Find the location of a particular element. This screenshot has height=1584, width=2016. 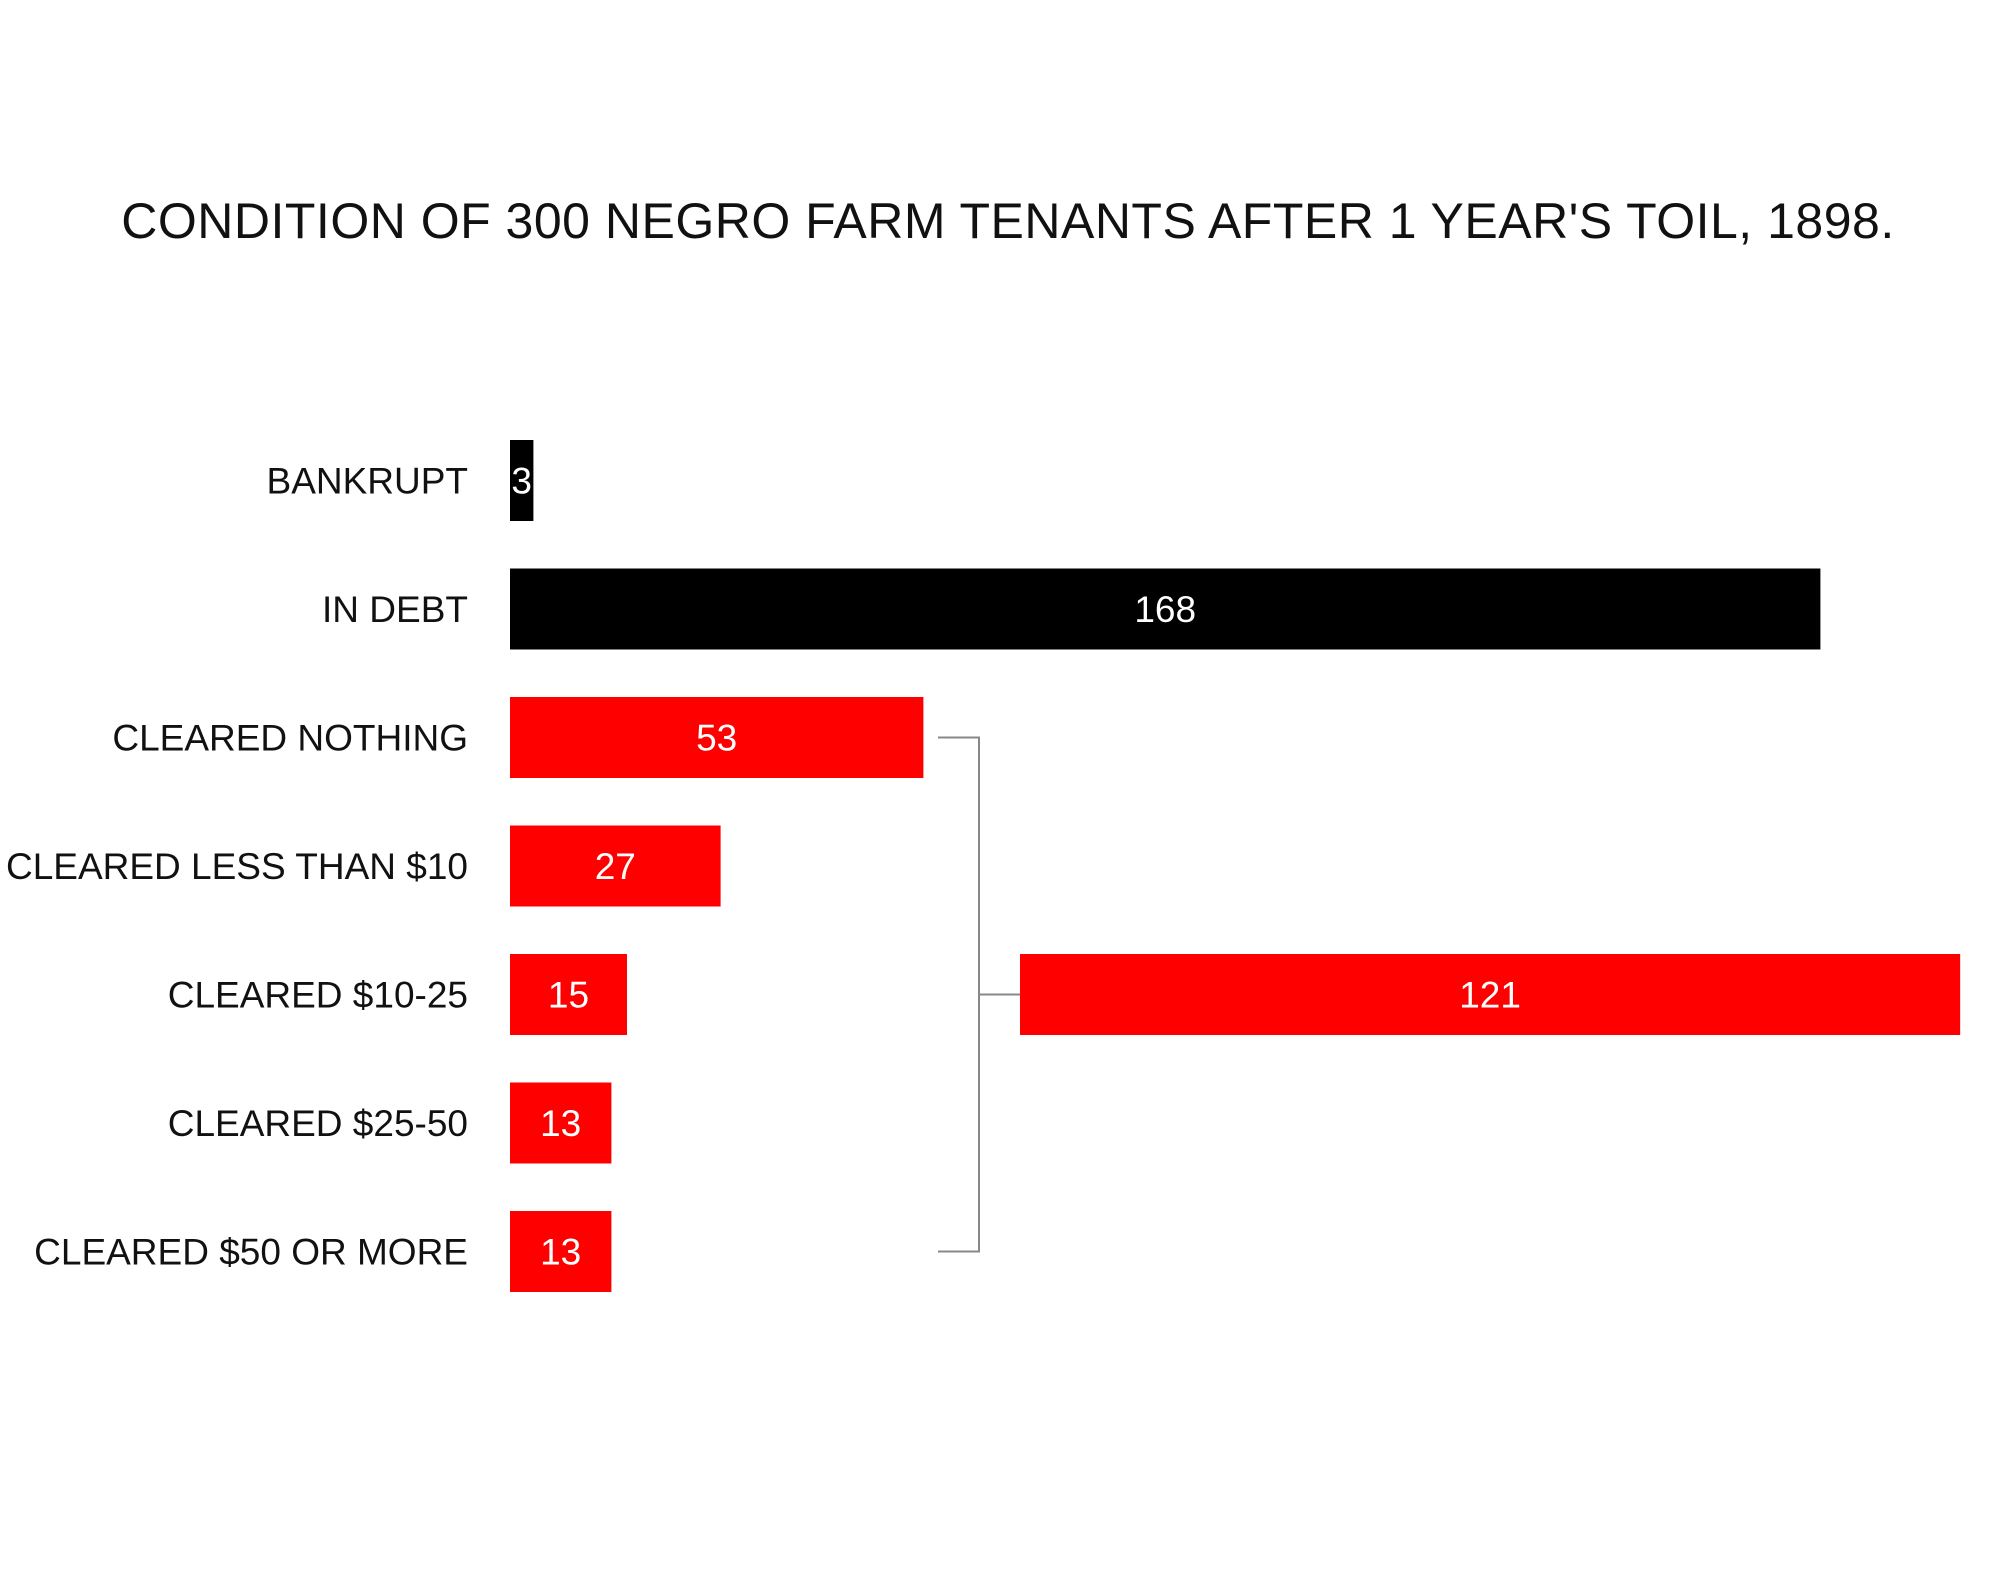

value-label-group-total: 121 is located at coordinates (1490, 995).